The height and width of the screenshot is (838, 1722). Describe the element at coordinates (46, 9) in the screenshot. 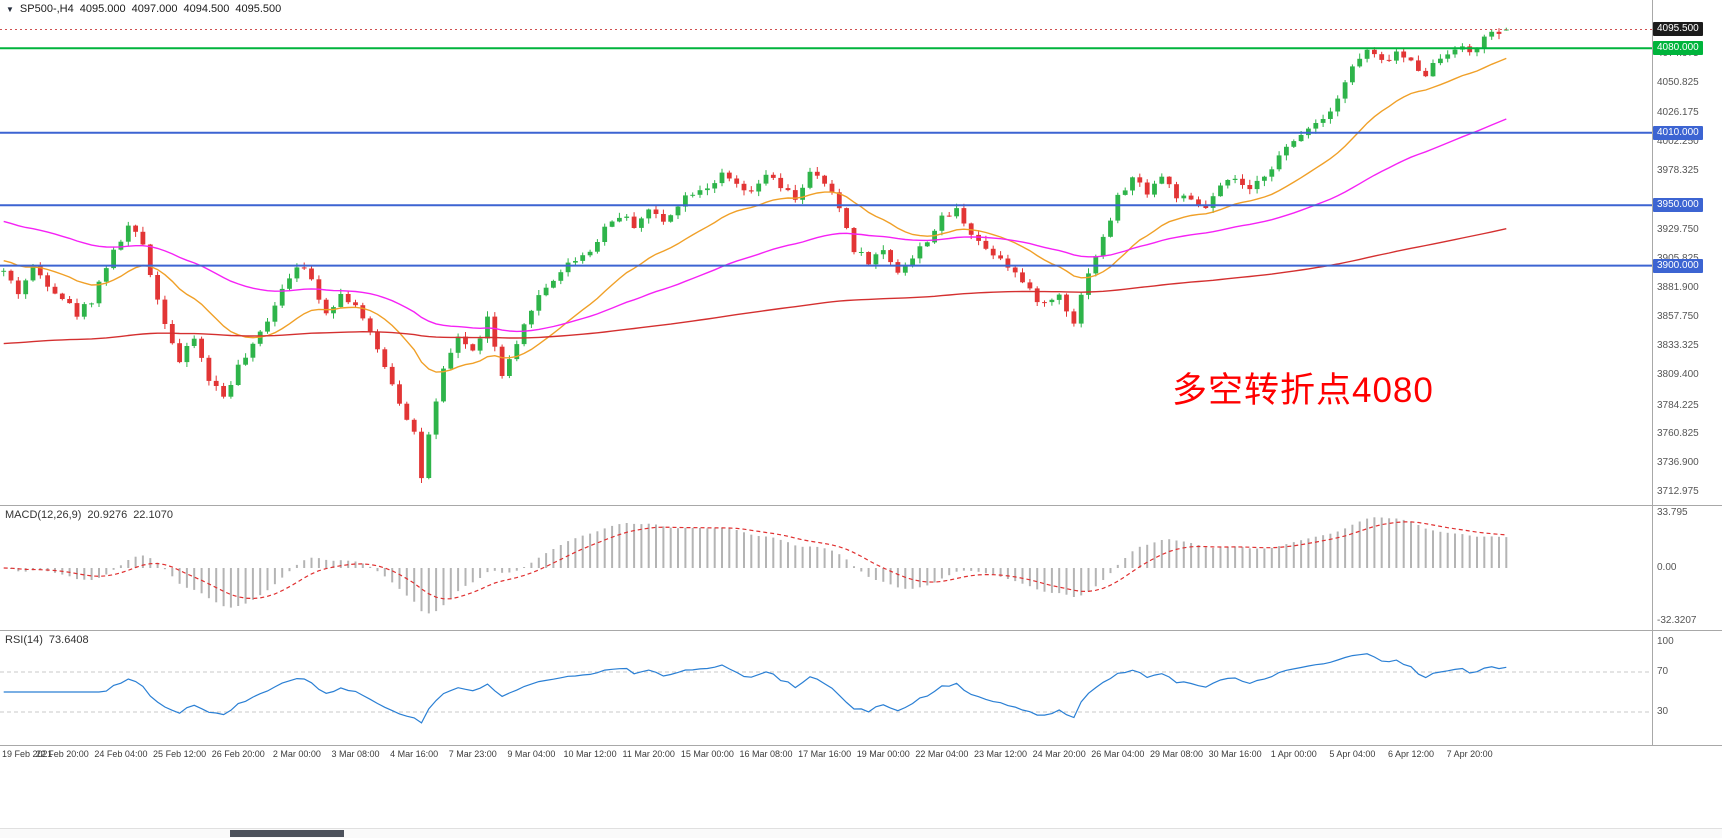

I see `symbol-timeframe-label: SP500-,H4` at that location.